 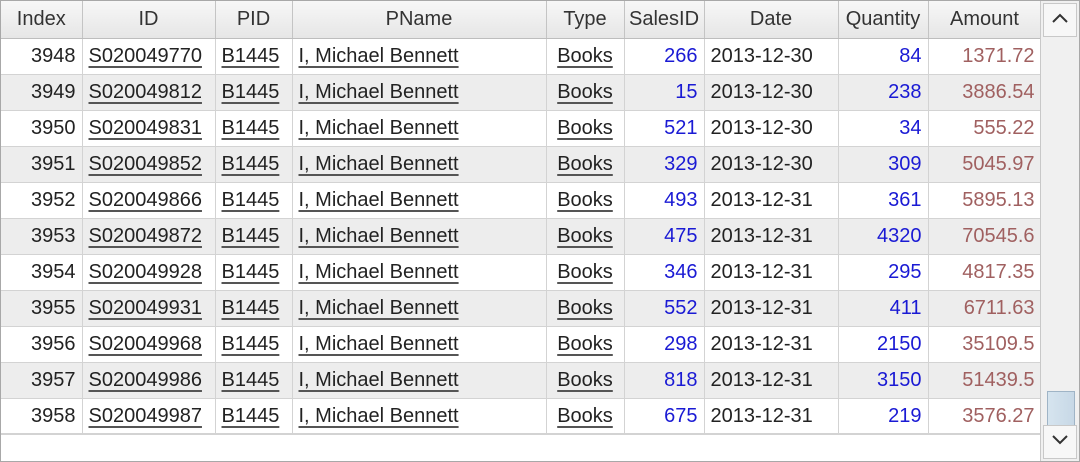 I want to click on vertical-scrollbar, so click(x=1059, y=231).